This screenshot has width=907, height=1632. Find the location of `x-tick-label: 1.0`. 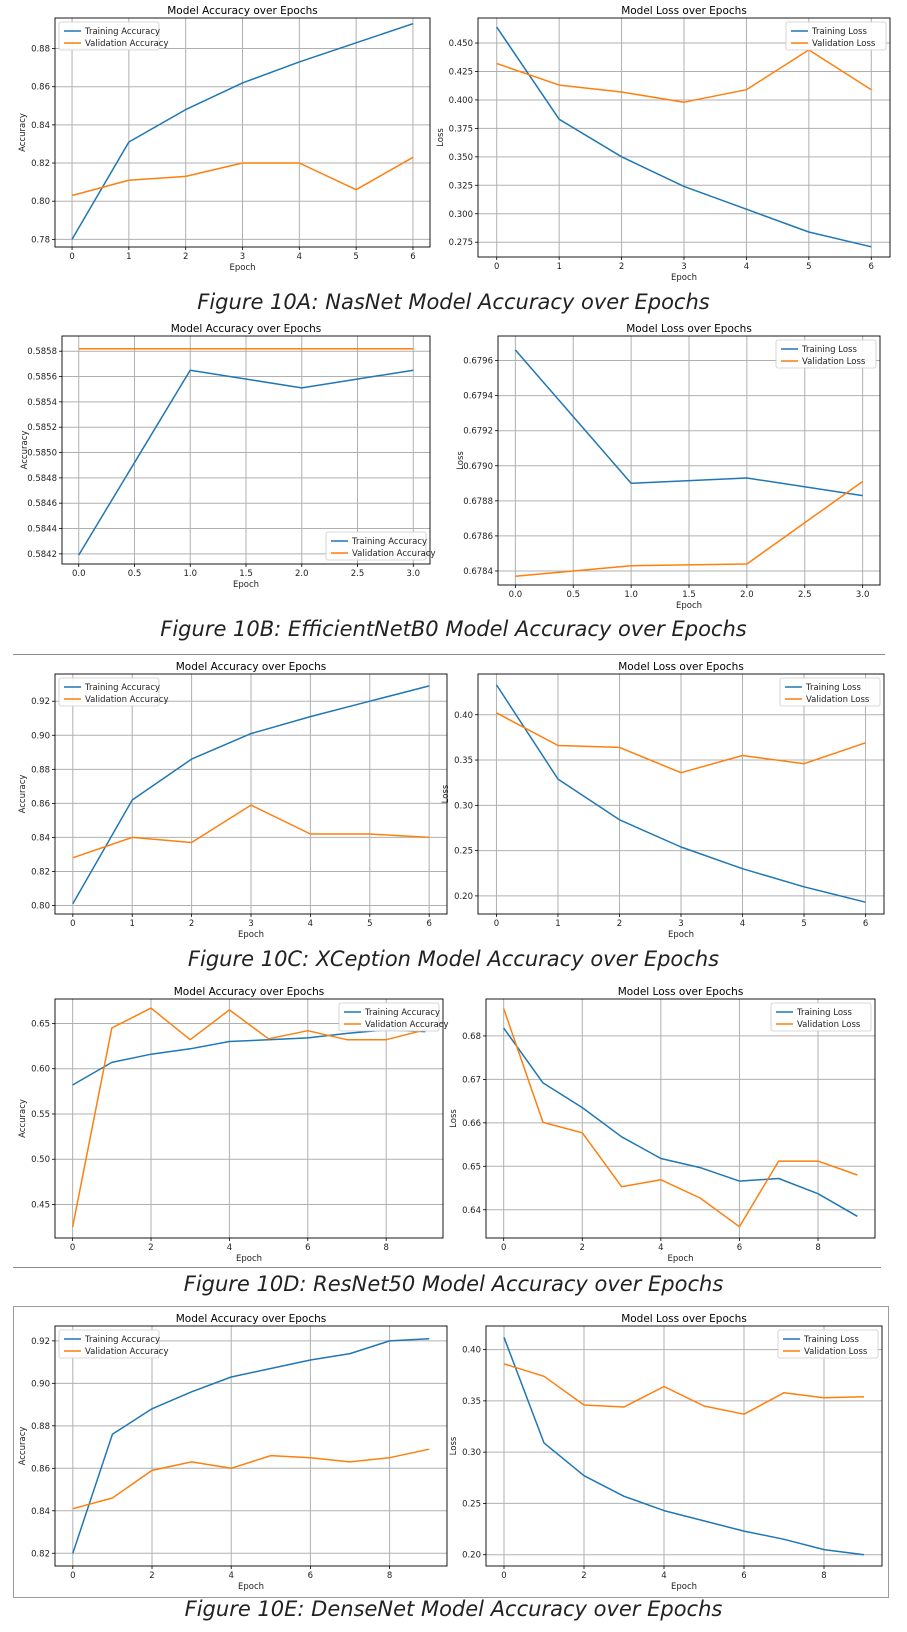

x-tick-label: 1.0 is located at coordinates (631, 595).